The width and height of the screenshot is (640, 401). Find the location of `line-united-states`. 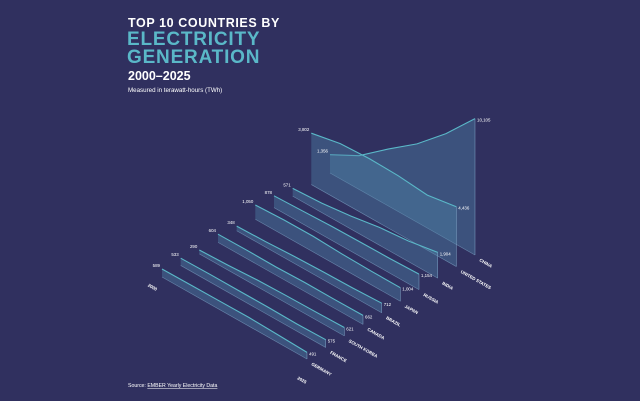

line-united-states is located at coordinates (384, 170).